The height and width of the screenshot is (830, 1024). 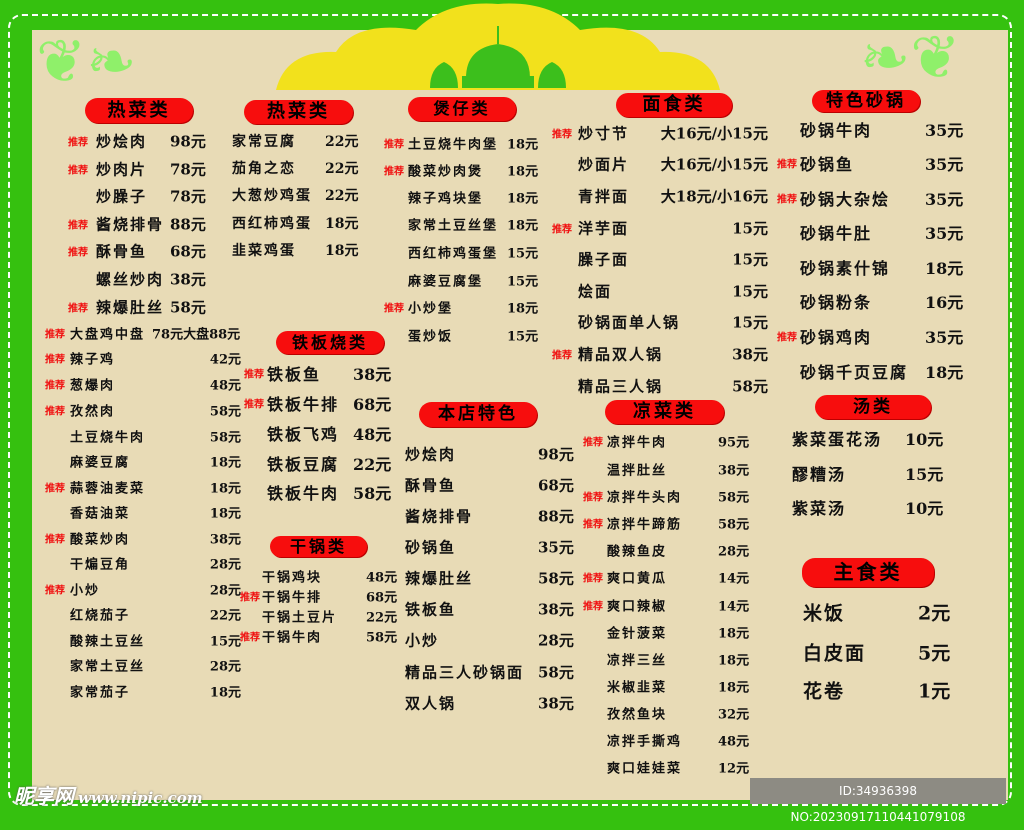 I want to click on menu-item-name: 爽口辣椒, so click(x=637, y=607).